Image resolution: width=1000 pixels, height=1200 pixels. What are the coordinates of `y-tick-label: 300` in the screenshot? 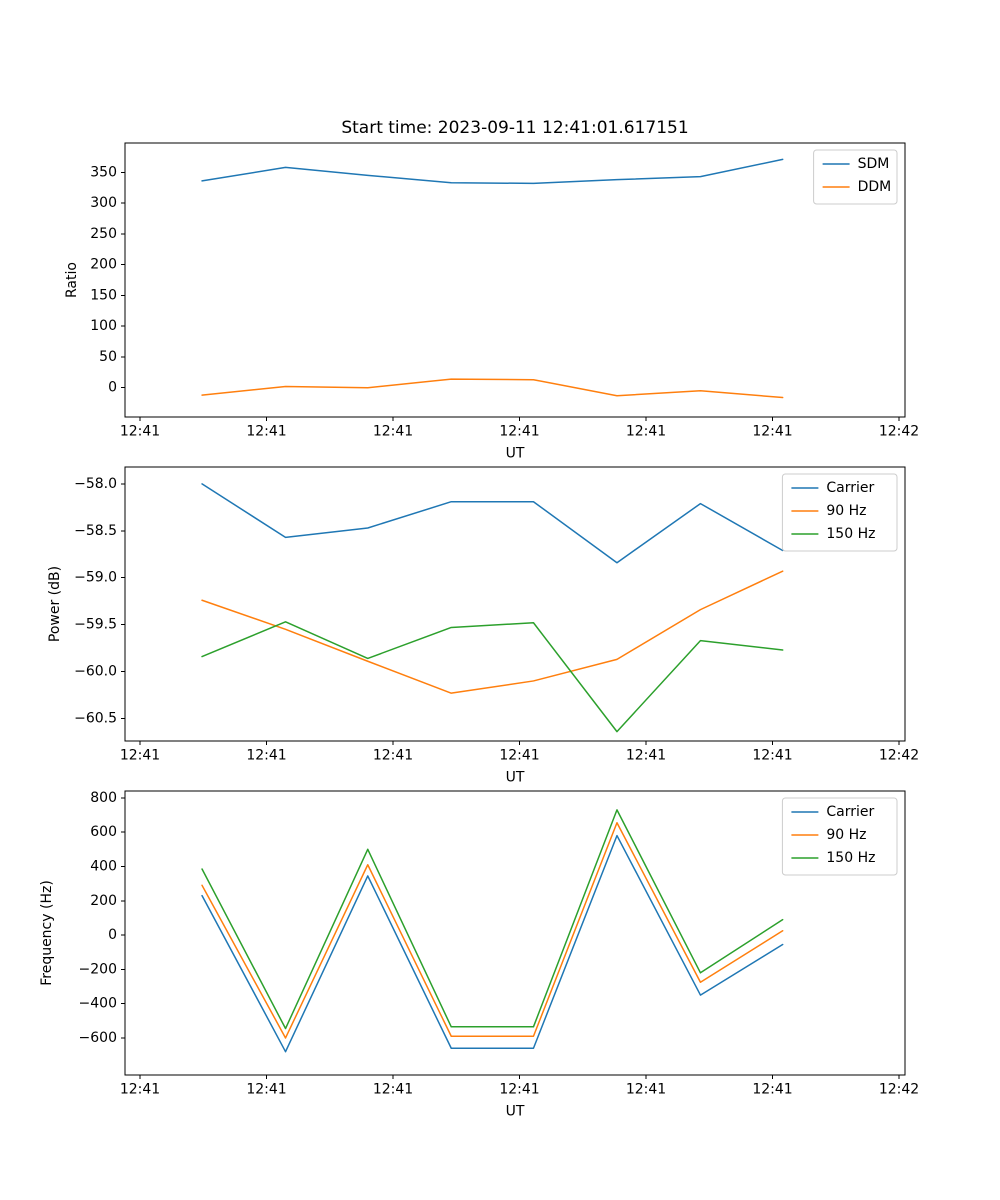 It's located at (103, 203).